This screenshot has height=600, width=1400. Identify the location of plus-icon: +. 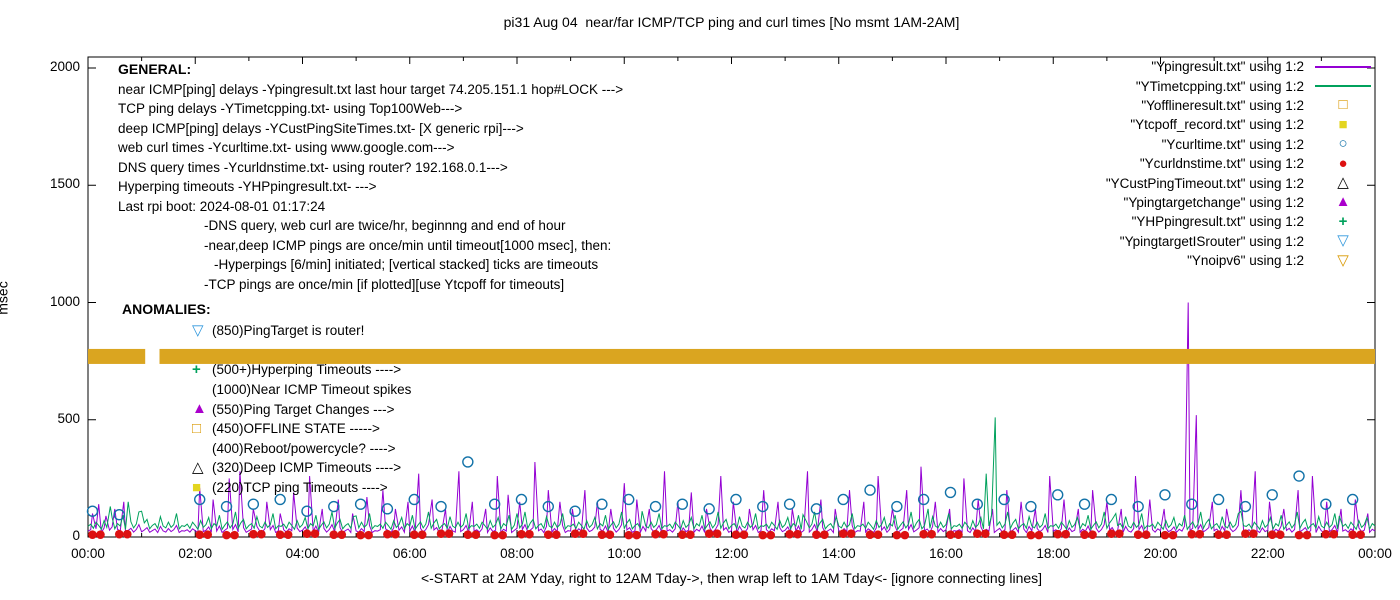
(196, 369).